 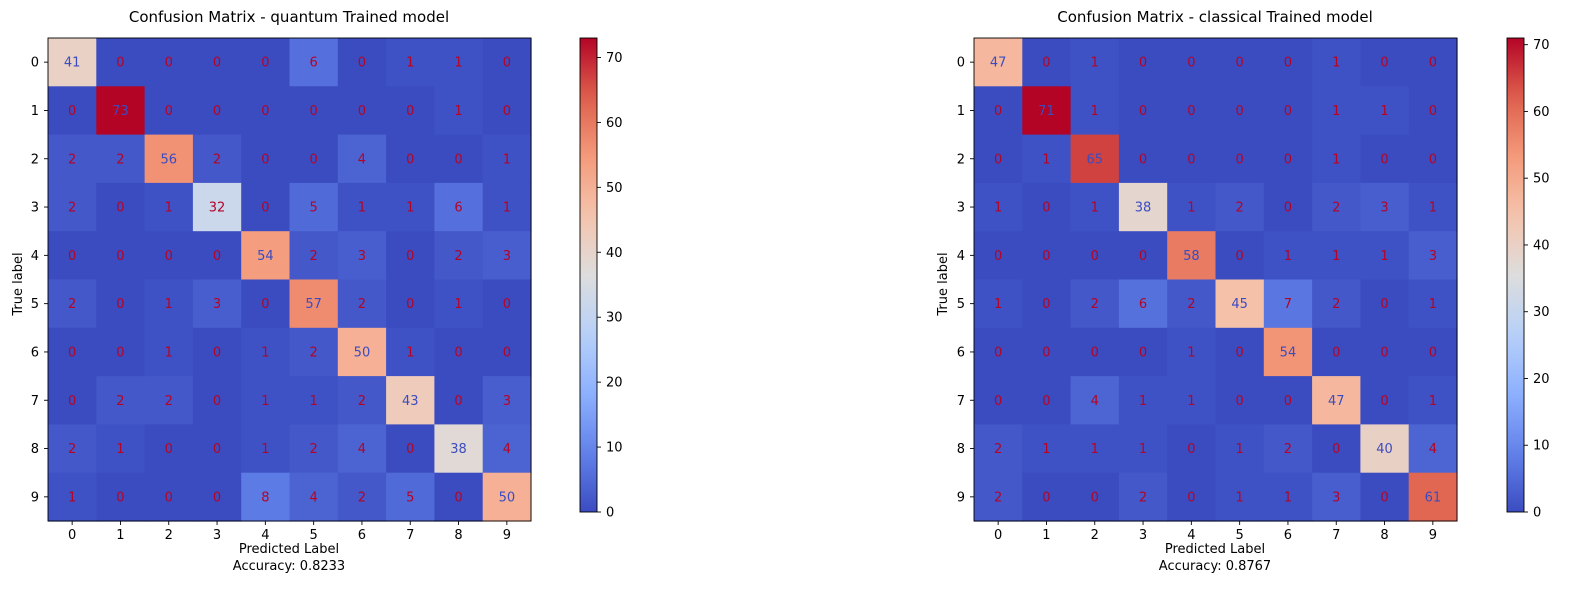 What do you see at coordinates (614, 253) in the screenshot?
I see `colorbar-tick-label: 40` at bounding box center [614, 253].